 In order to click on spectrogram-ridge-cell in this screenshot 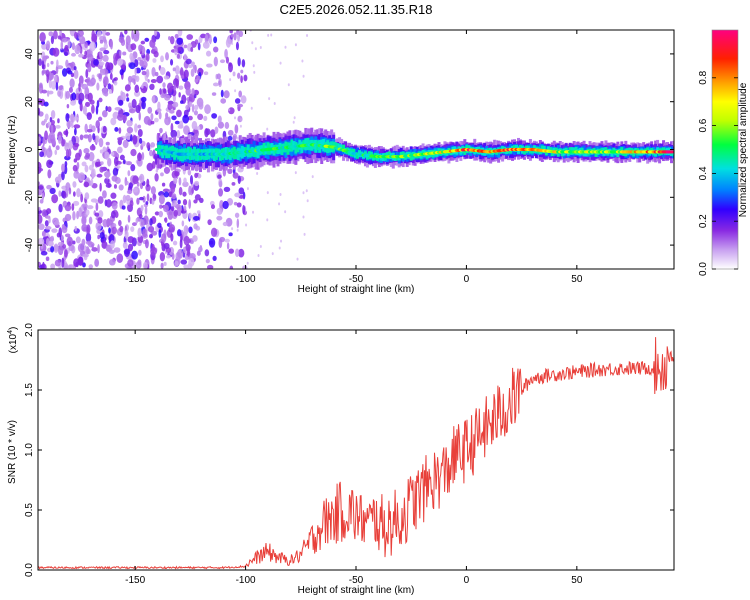, I will do `click(282, 149)`.